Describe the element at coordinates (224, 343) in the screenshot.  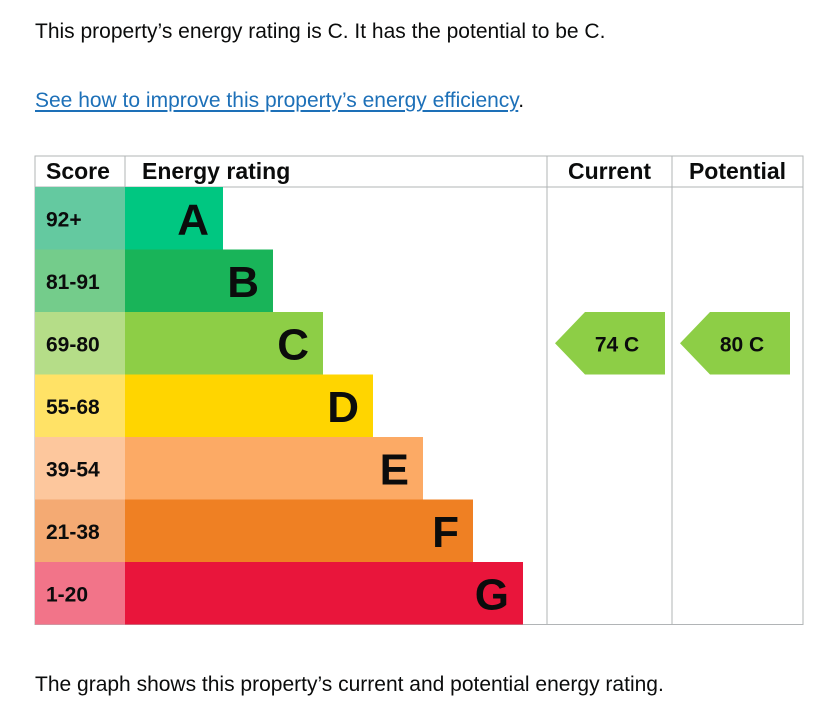
I see `rating-bar-c` at that location.